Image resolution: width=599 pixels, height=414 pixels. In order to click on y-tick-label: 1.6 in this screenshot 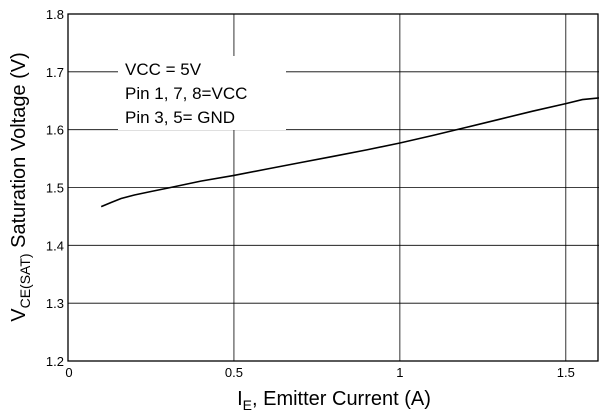, I will do `click(55, 130)`.